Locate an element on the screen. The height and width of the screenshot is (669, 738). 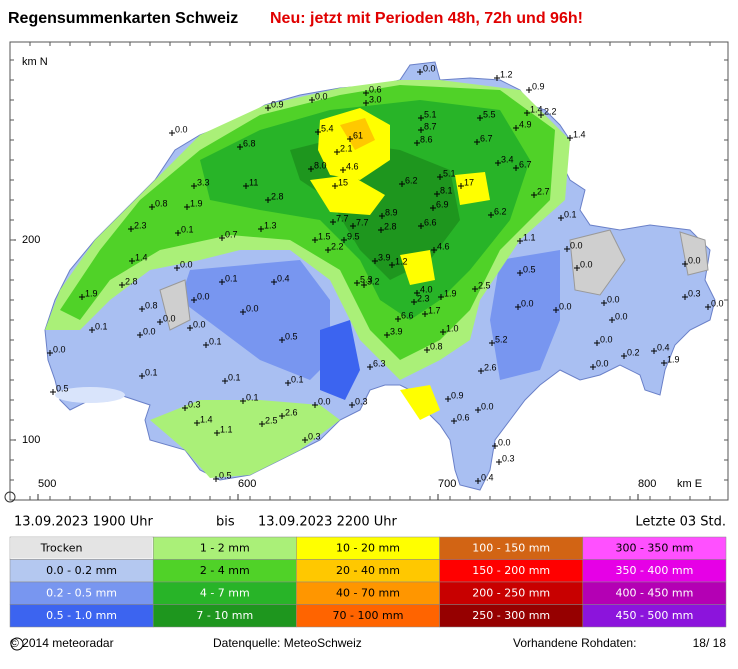
station-value: 6.6 is located at coordinates (430, 222).